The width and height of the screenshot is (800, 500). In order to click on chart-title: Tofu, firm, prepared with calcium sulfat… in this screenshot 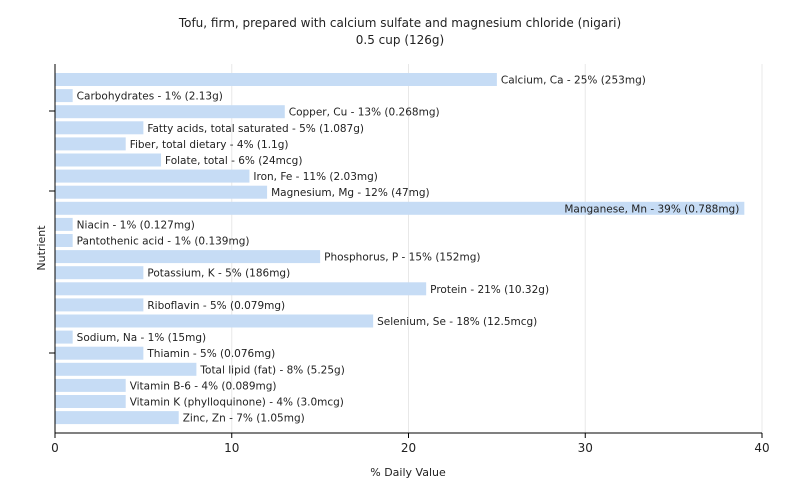, I will do `click(399, 23)`.